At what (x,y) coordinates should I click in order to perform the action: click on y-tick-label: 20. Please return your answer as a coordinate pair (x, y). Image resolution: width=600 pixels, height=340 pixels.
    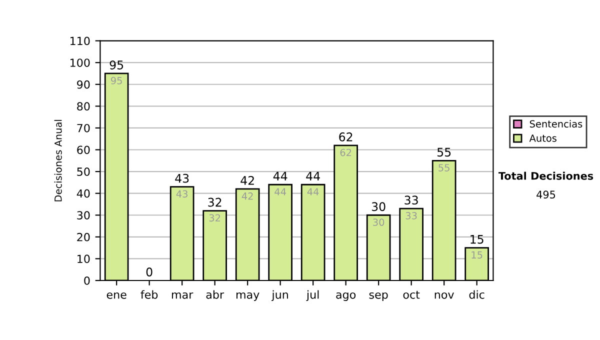
    Looking at the image, I should click on (83, 237).